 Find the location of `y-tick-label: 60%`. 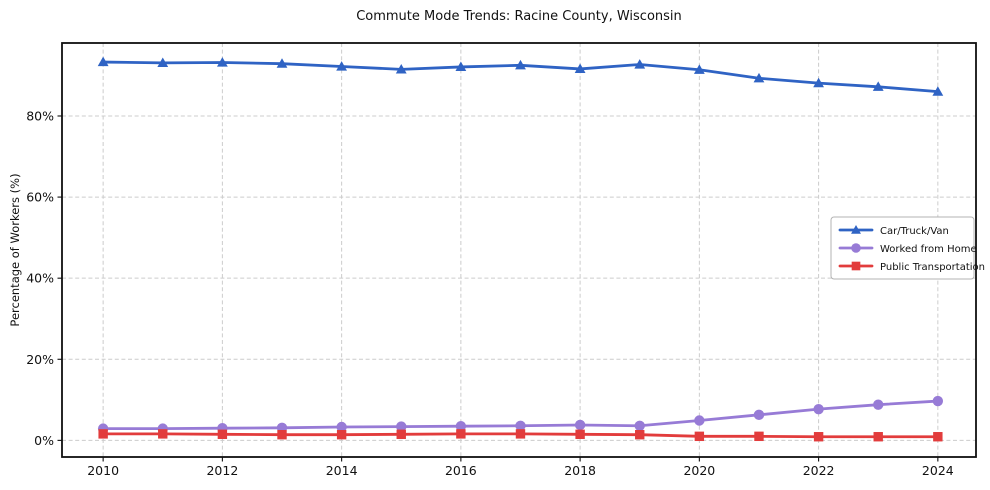

y-tick-label: 60% is located at coordinates (40, 197).